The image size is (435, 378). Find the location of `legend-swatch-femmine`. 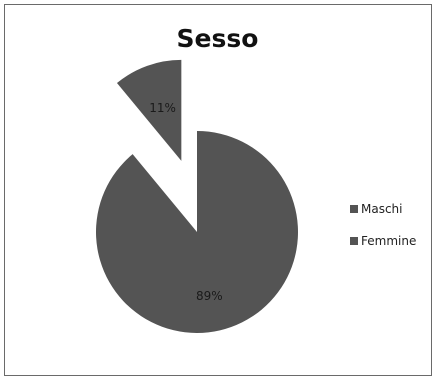

legend-swatch-femmine is located at coordinates (354, 241).